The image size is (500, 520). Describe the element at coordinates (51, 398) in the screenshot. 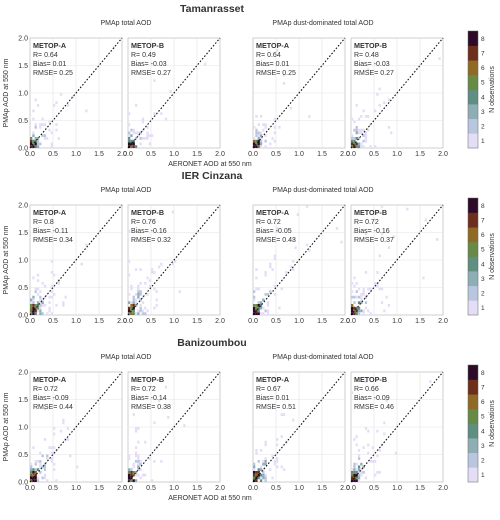

I see `bias-value: Bias= -0.09` at that location.